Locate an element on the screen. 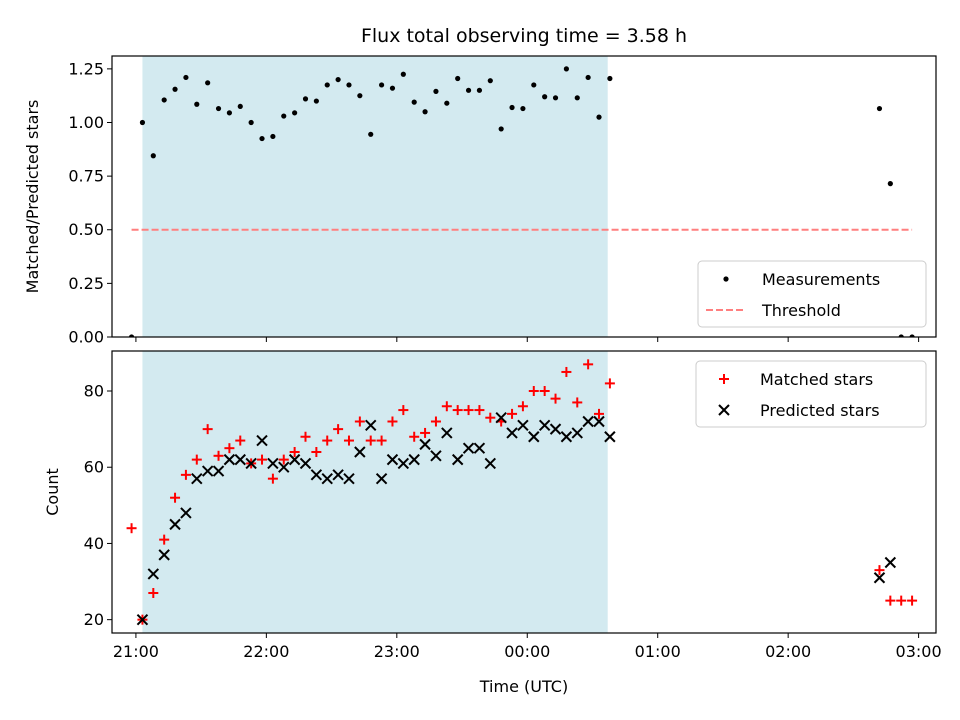 The height and width of the screenshot is (720, 960). y-tick-label: 0.00 is located at coordinates (86, 337).